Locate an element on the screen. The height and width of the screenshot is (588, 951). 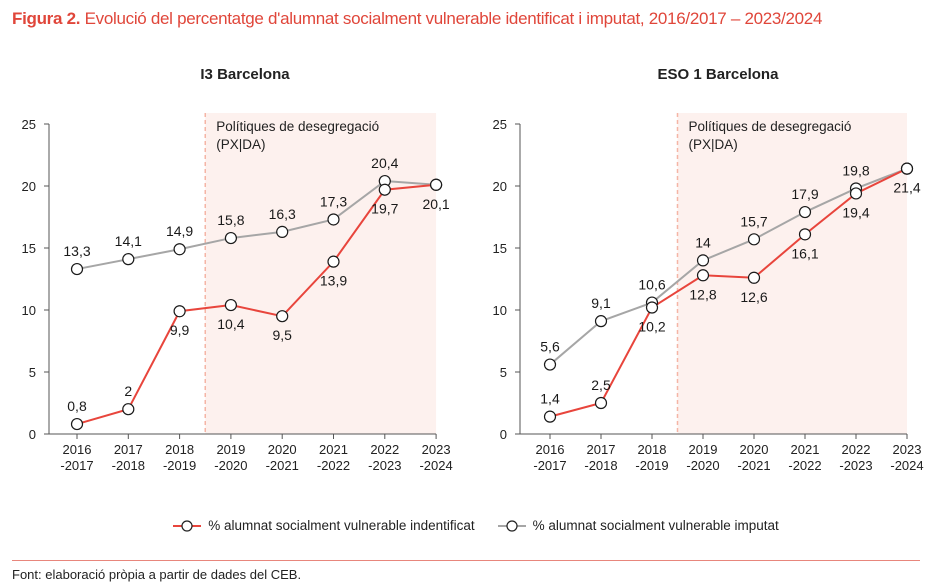
data-label-imputat: 5,6 is located at coordinates (550, 347).